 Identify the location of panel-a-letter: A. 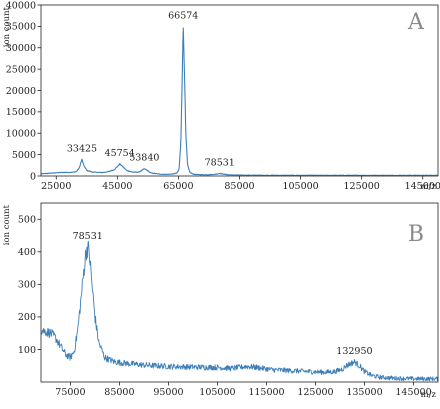
(416, 22).